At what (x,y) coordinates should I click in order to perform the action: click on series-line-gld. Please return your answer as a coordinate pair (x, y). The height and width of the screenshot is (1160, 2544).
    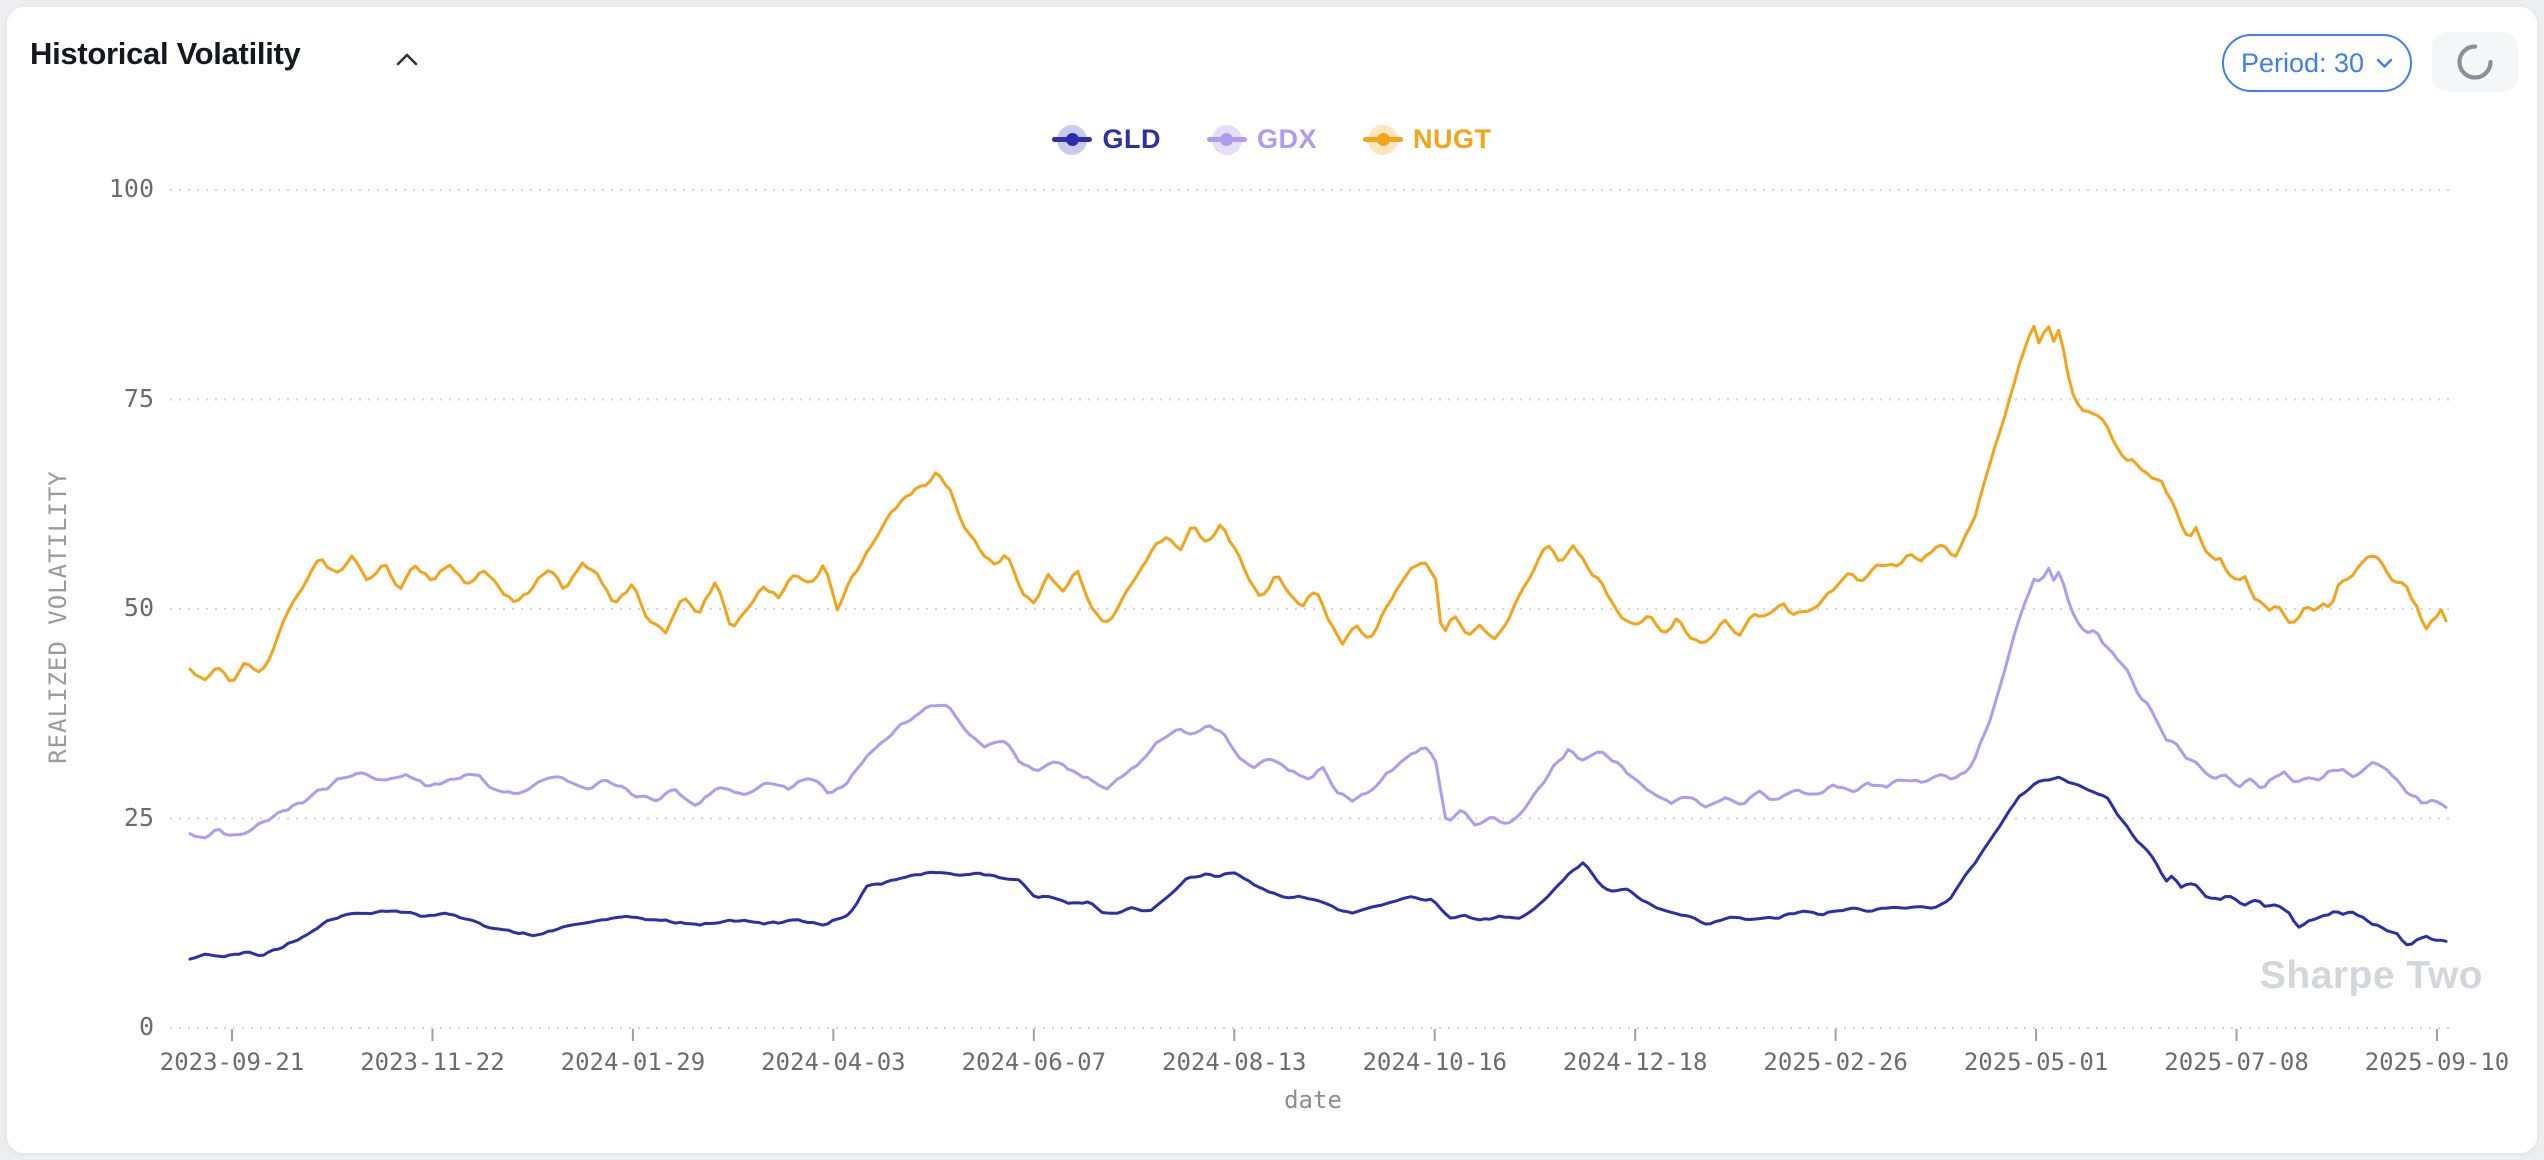
    Looking at the image, I should click on (1318, 868).